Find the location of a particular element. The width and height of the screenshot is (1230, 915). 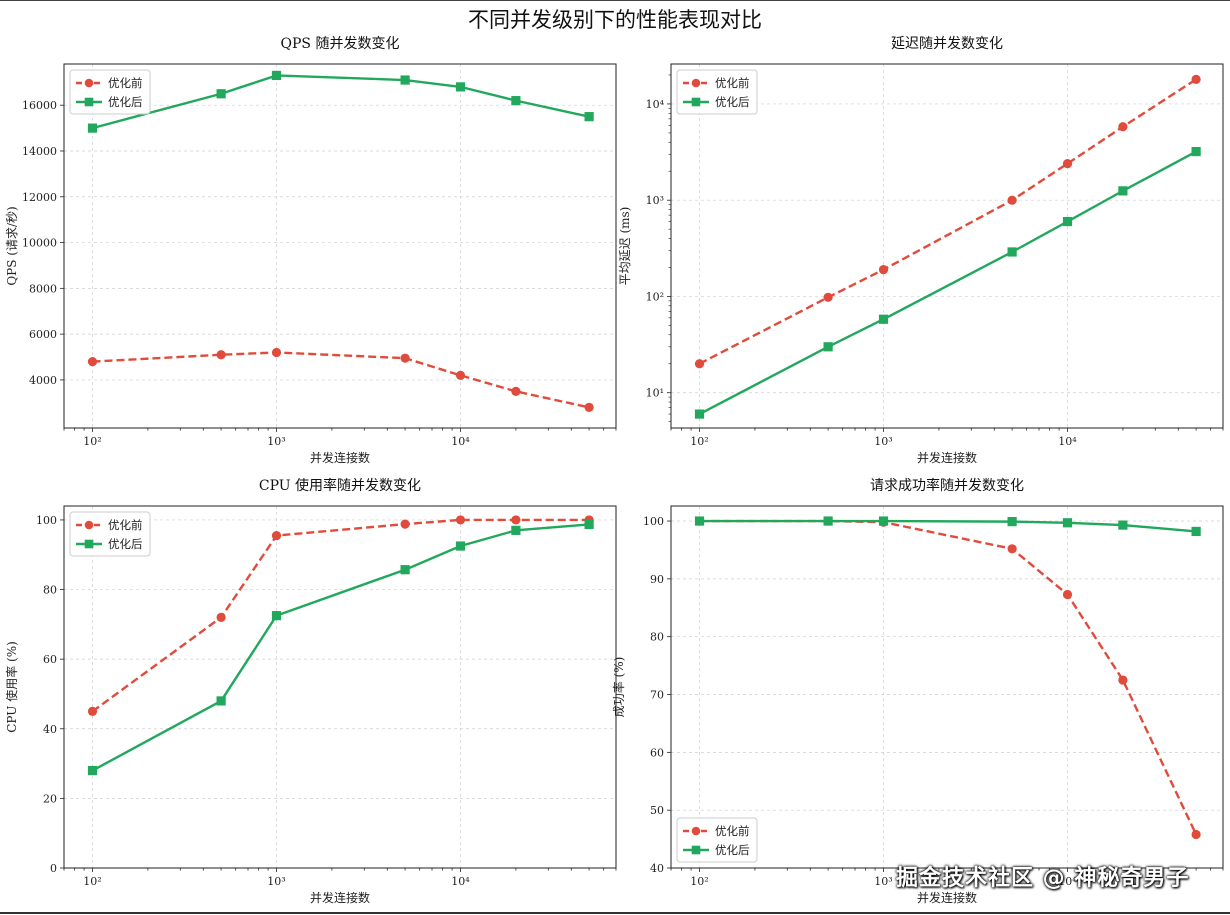

y-tick-label: 50 is located at coordinates (657, 810).